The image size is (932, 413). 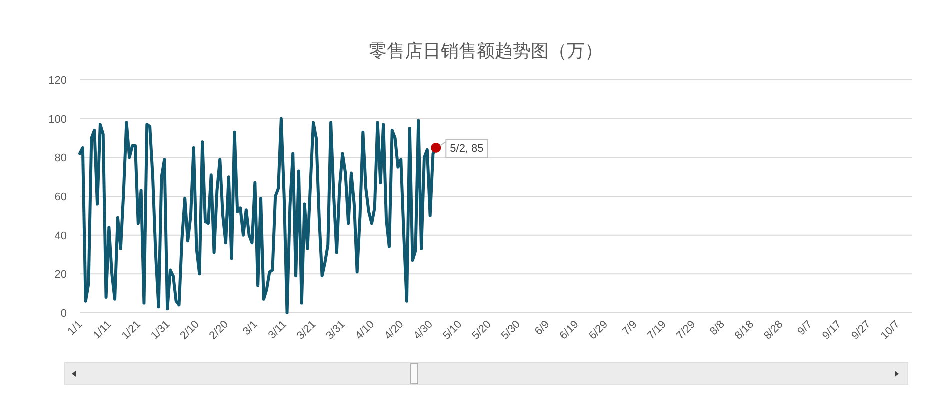 I want to click on x-tick-label: 4/30, so click(x=424, y=330).